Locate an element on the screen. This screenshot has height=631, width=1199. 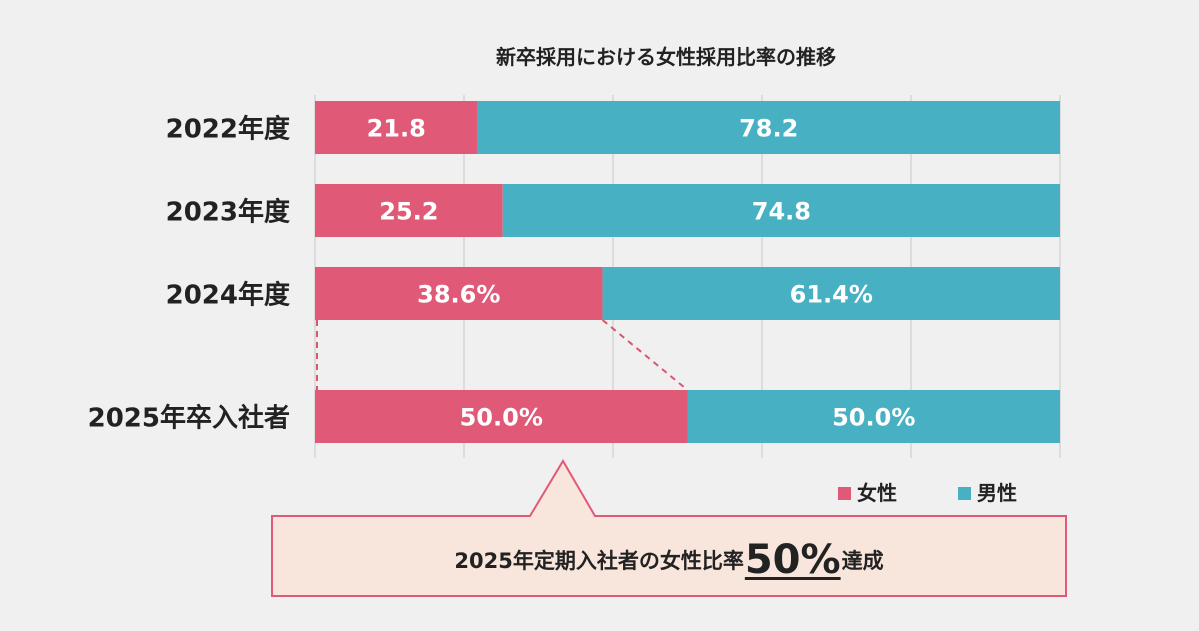
callout-shape is located at coordinates (669, 528).